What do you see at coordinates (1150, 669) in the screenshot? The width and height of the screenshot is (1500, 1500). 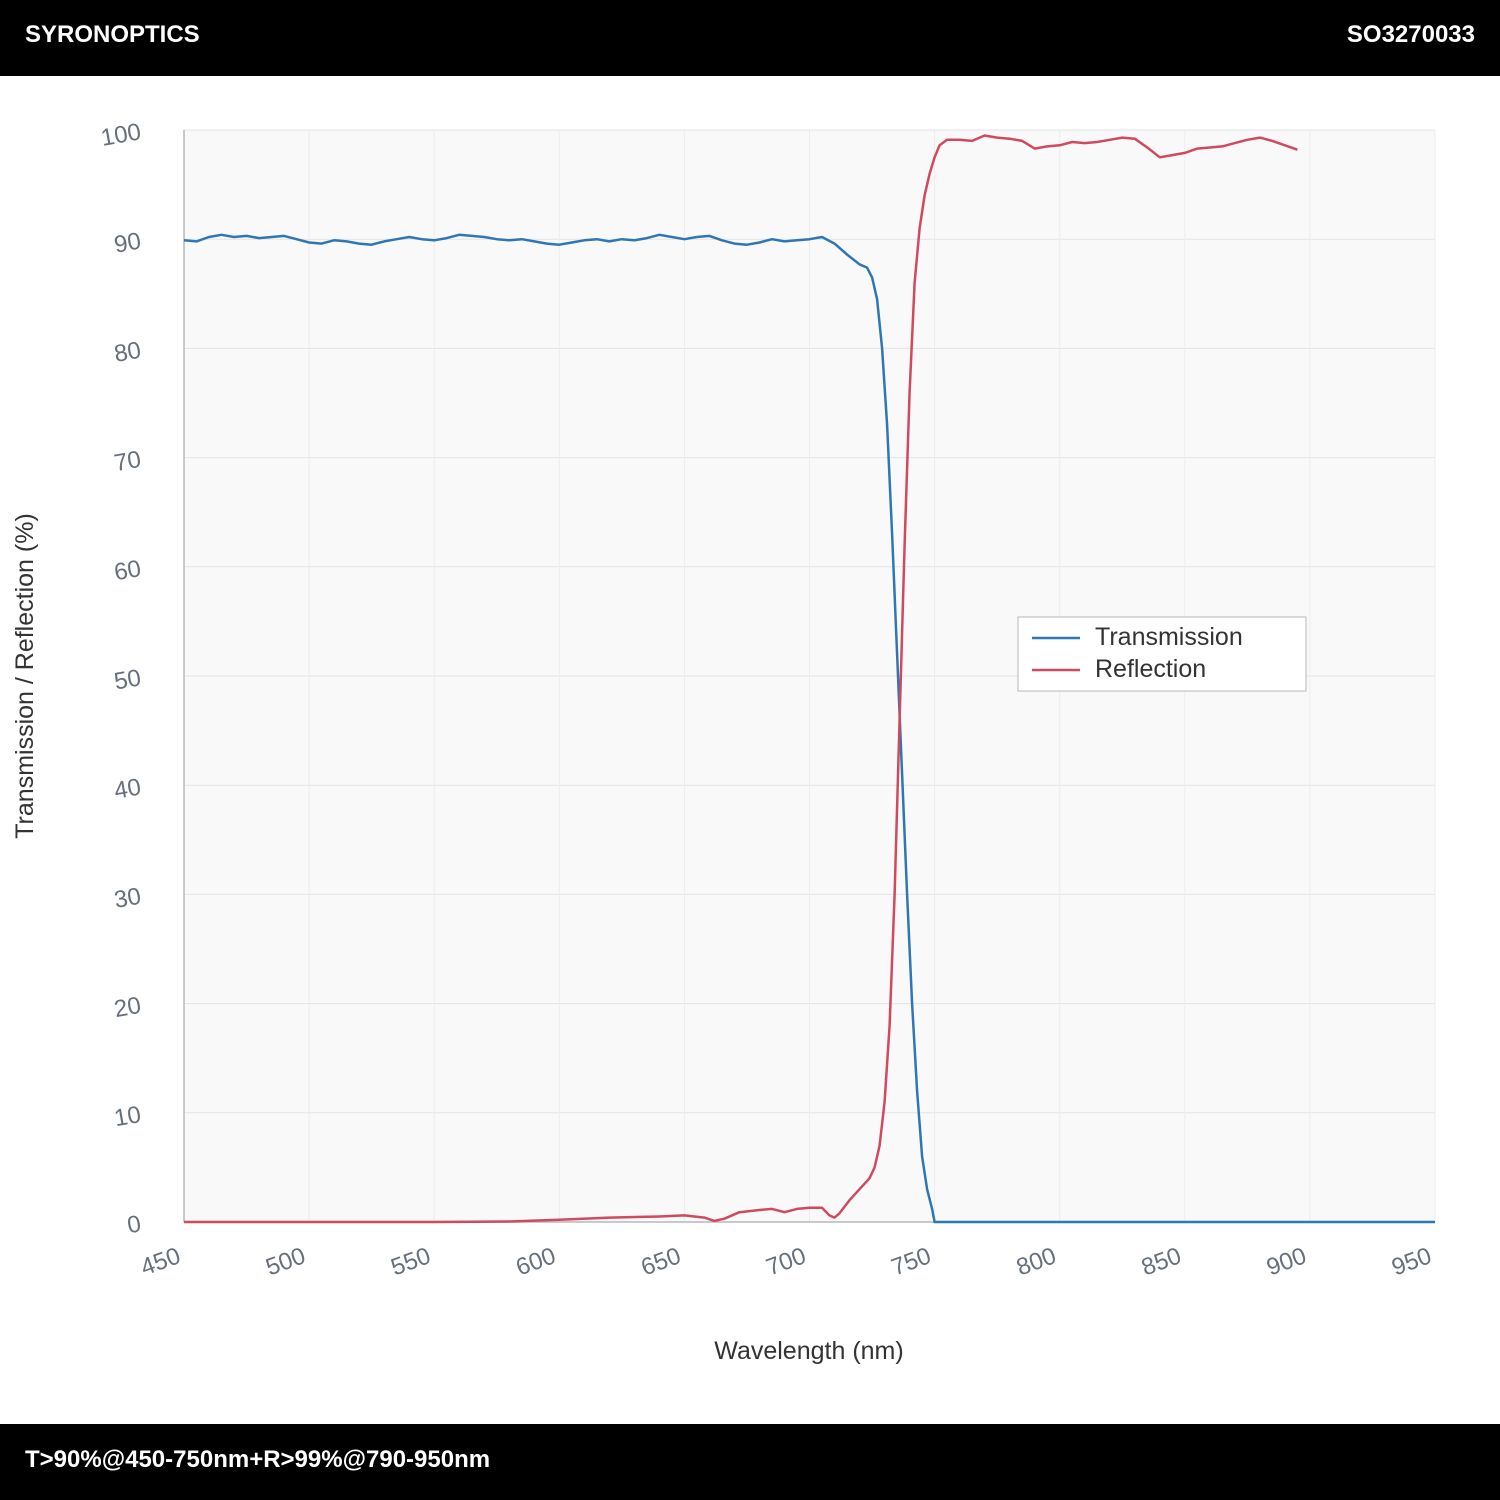 I see `legend-label-reflection: Reflection` at bounding box center [1150, 669].